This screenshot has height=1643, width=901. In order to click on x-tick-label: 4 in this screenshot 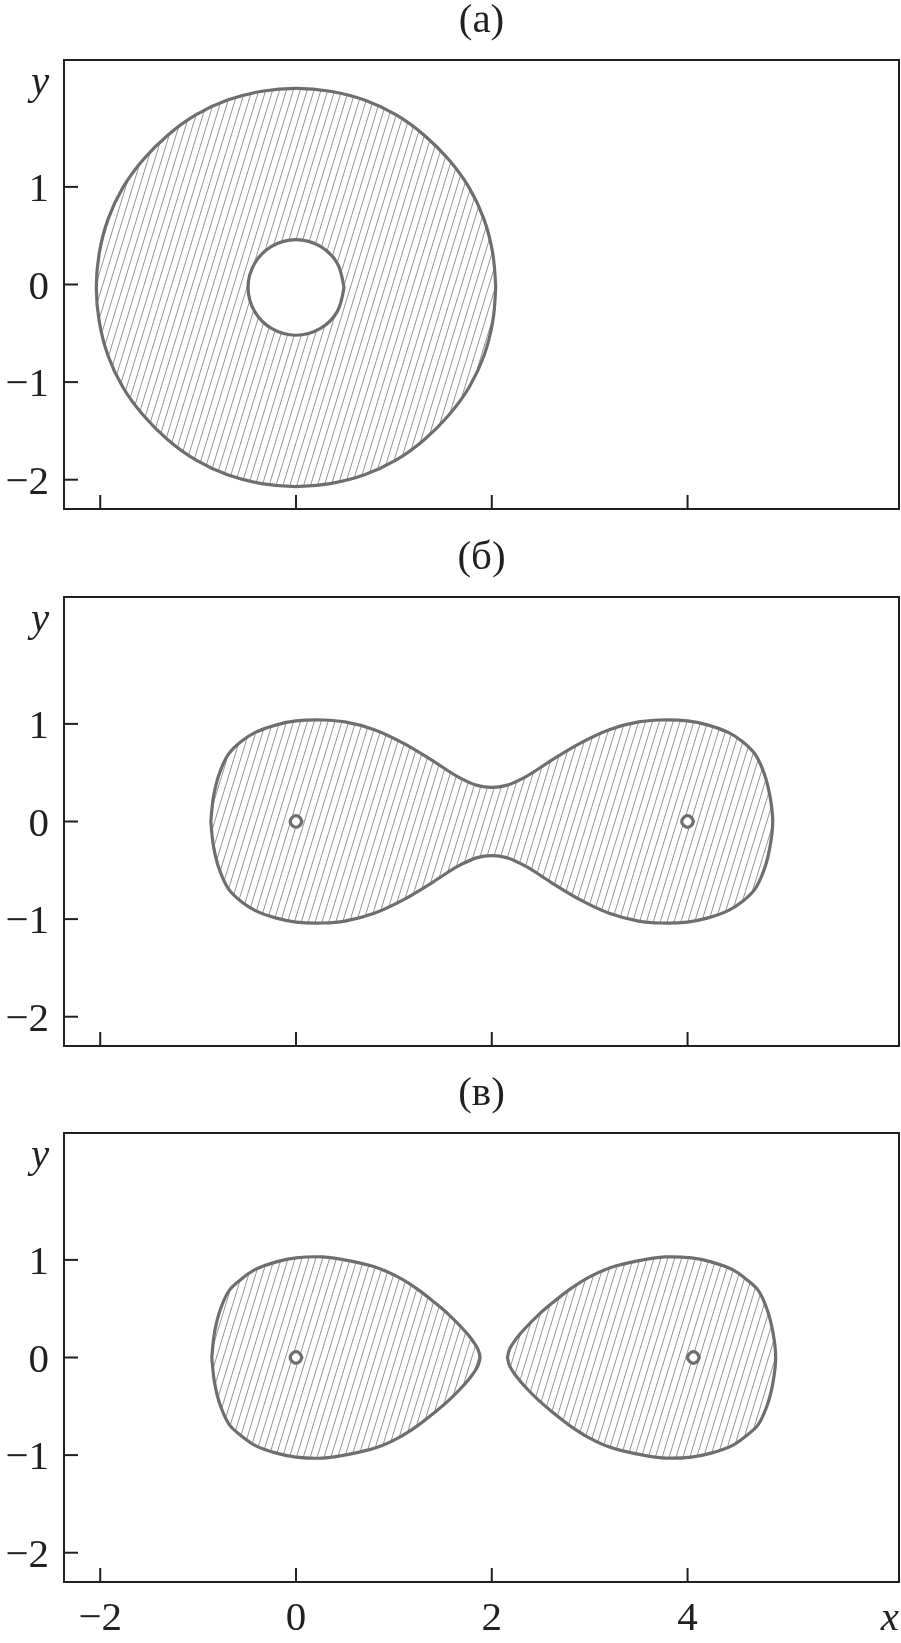, I will do `click(687, 1616)`.